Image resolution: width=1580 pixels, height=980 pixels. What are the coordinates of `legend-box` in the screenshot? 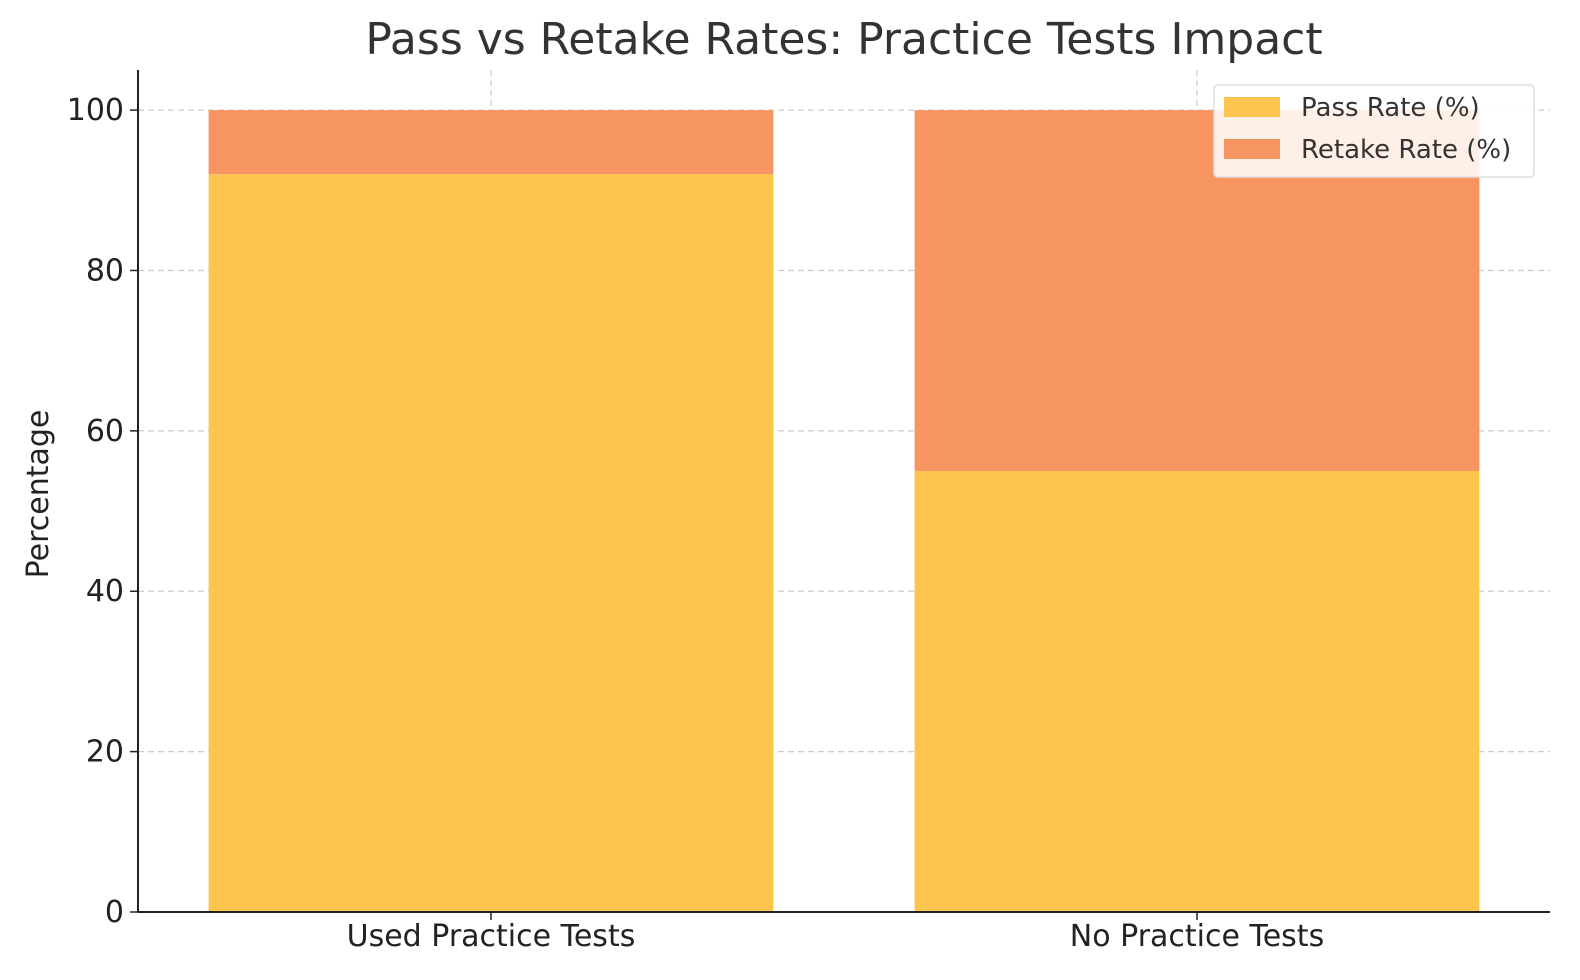 It's located at (1374, 131).